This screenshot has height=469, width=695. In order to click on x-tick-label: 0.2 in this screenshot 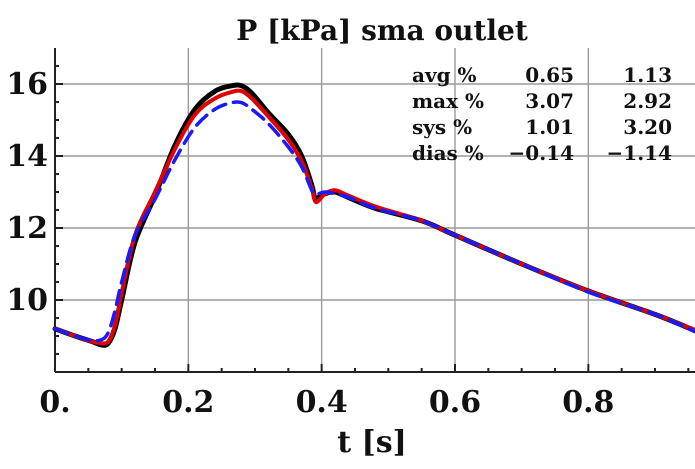, I will do `click(188, 402)`.